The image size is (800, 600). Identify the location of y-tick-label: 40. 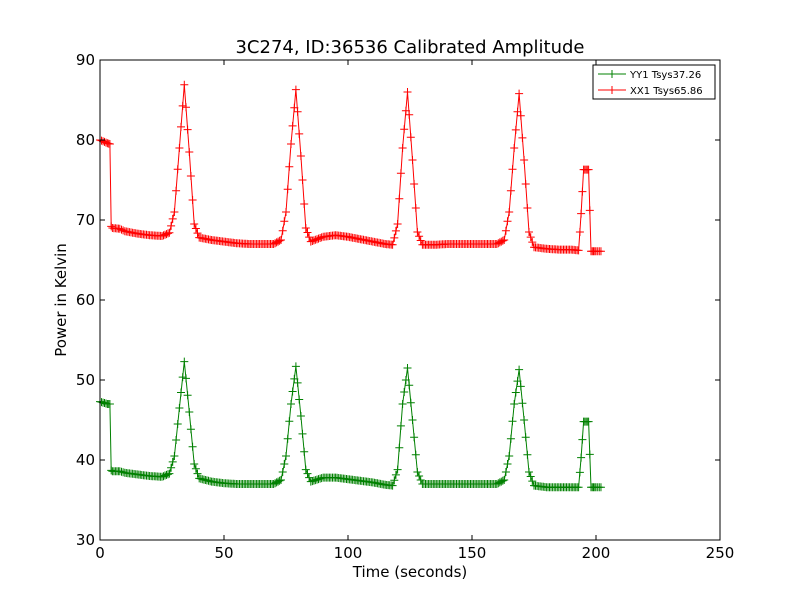
(85, 460).